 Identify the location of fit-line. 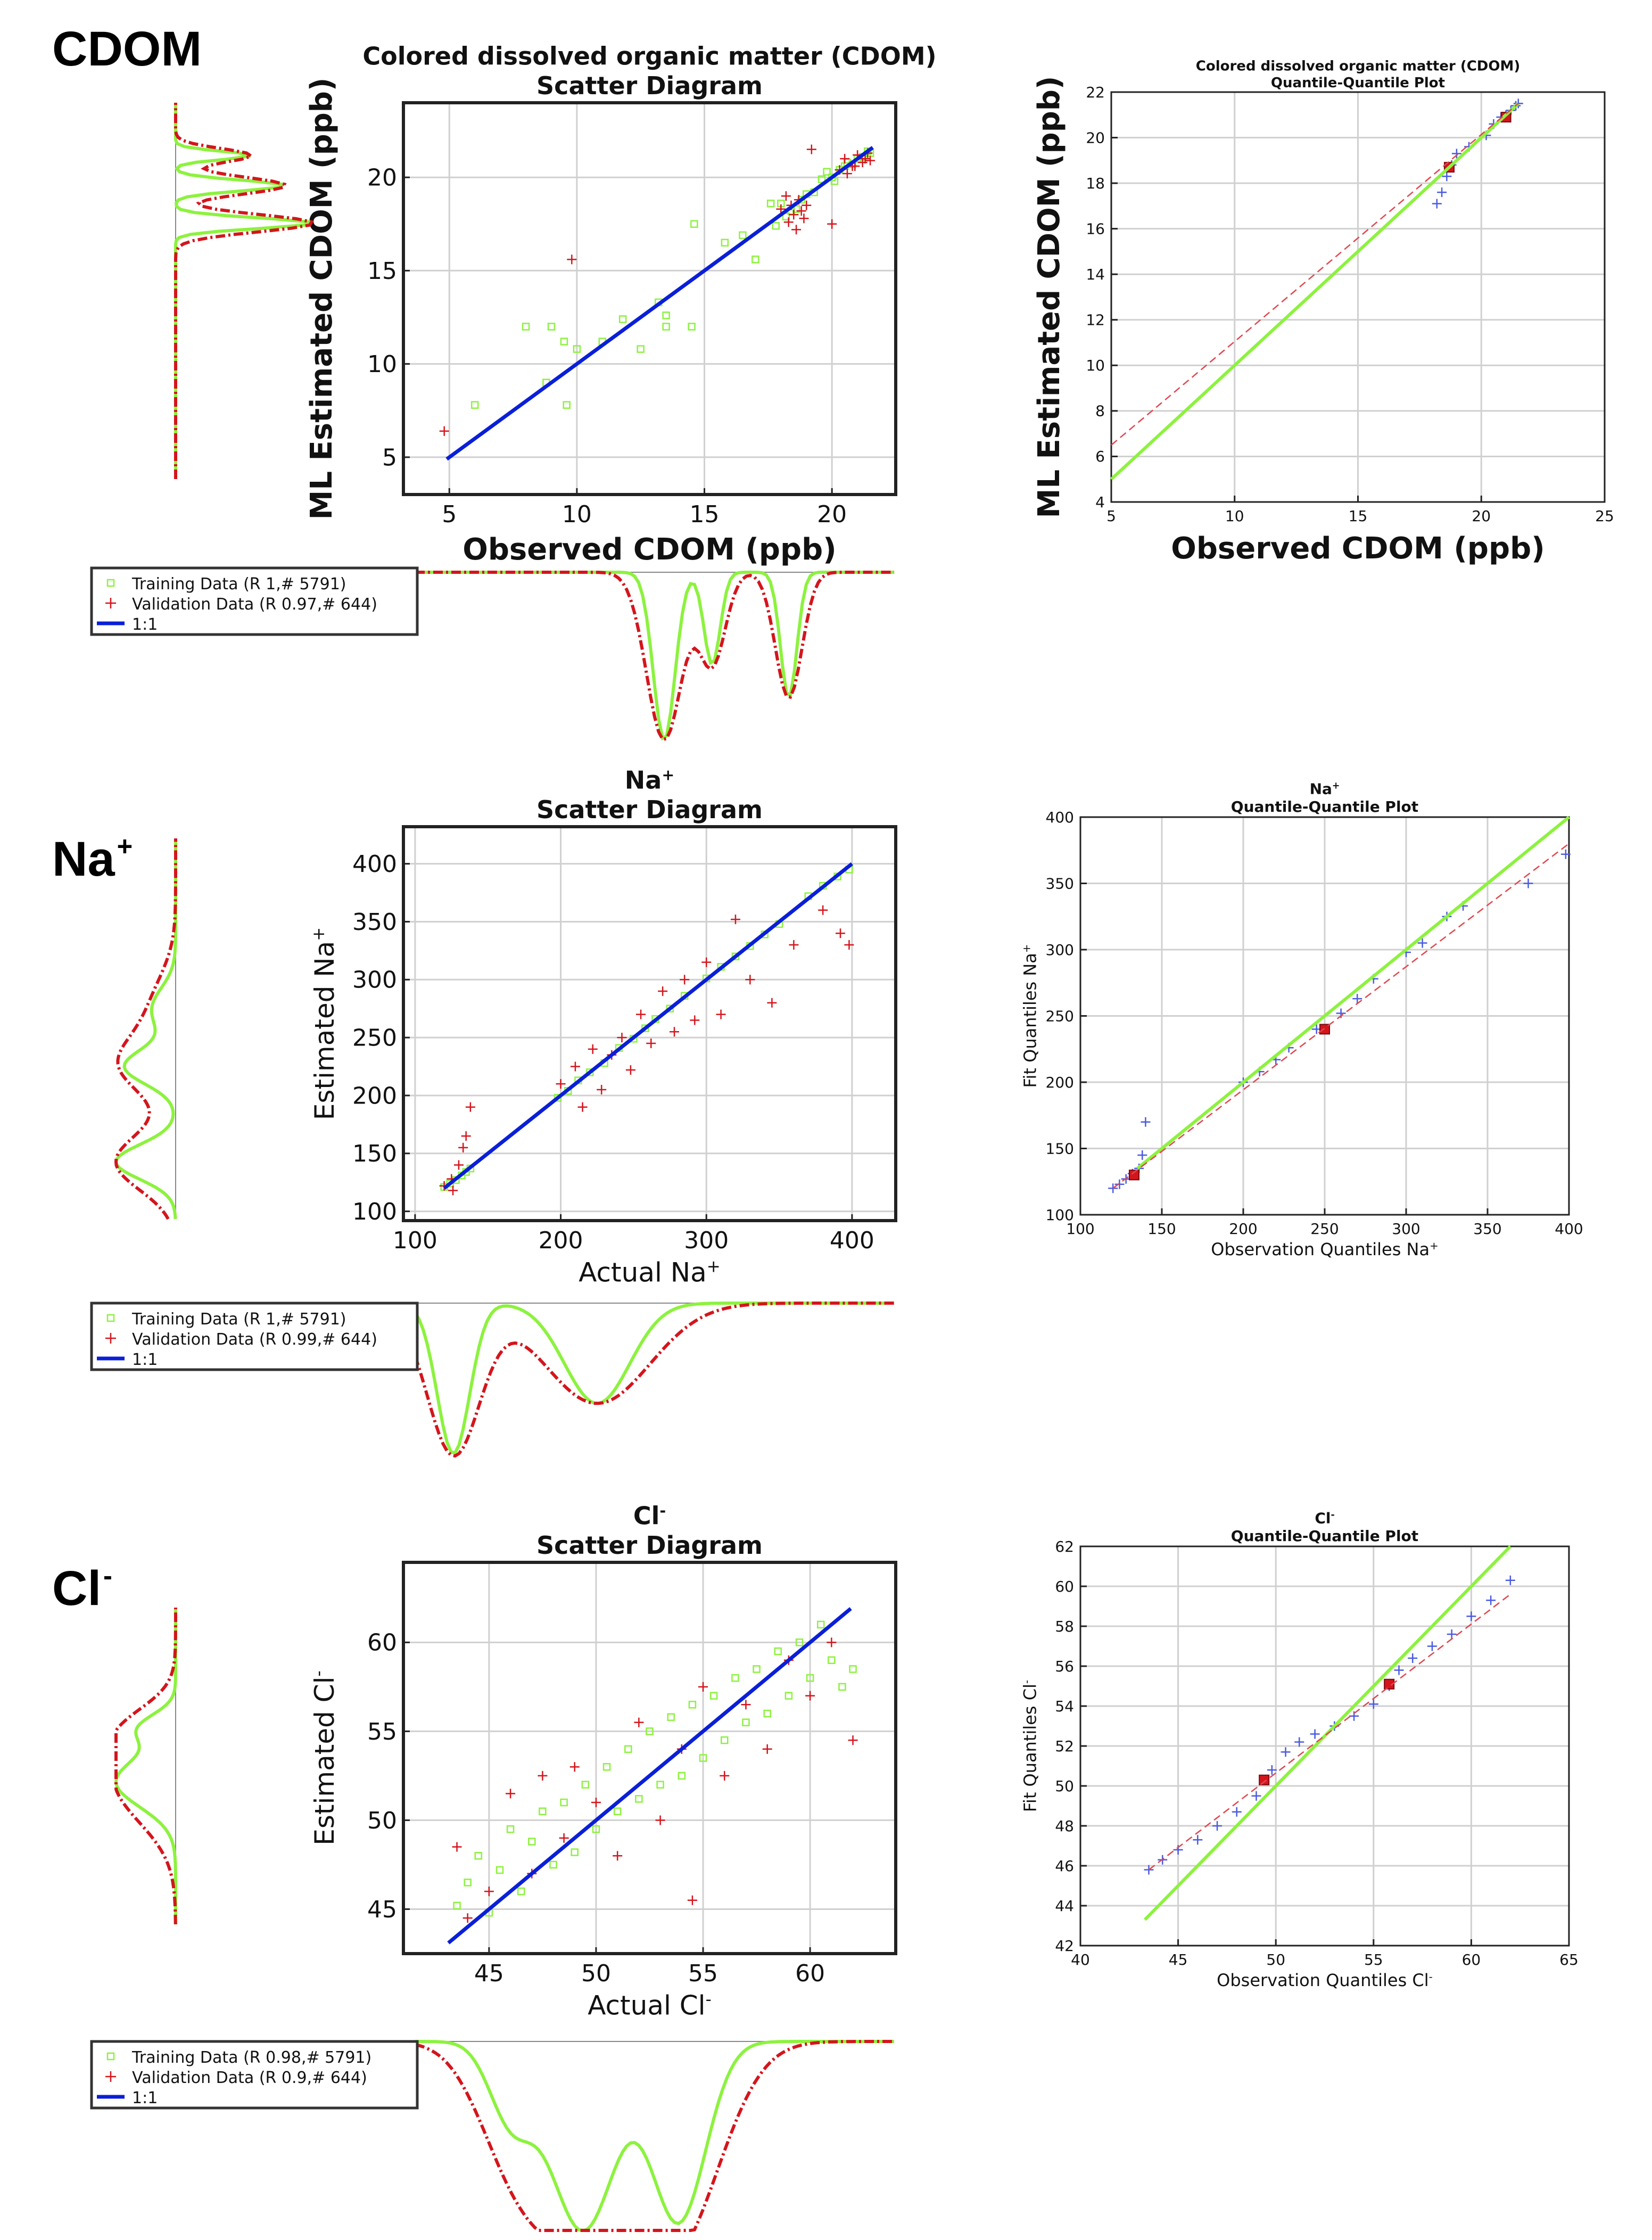
(1329, 1732).